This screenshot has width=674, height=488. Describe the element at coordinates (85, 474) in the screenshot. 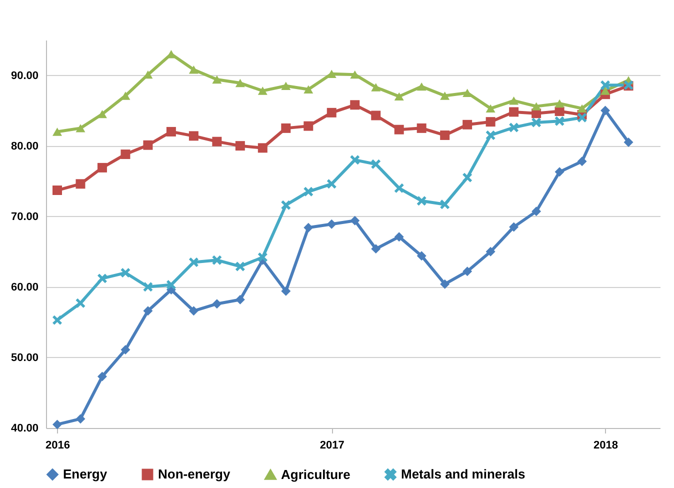

I see `legend-label: Energy` at that location.